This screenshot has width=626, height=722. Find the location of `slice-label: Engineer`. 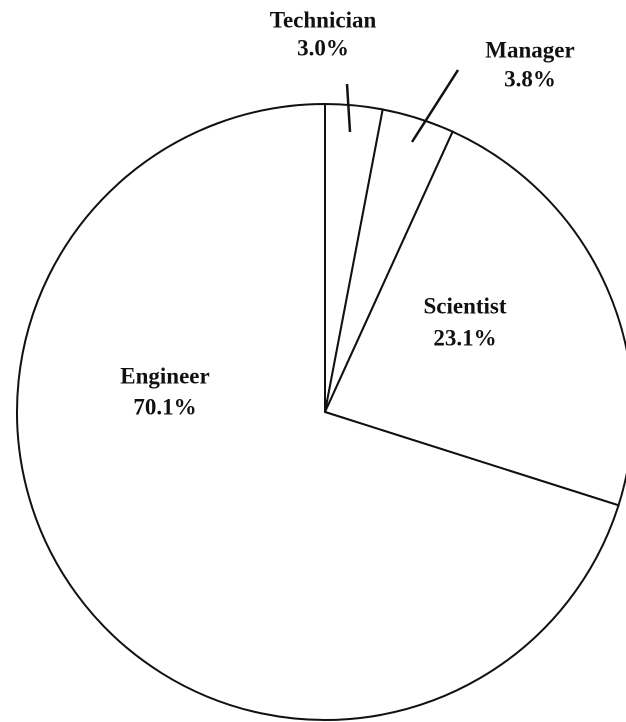

slice-label: Engineer is located at coordinates (164, 375).